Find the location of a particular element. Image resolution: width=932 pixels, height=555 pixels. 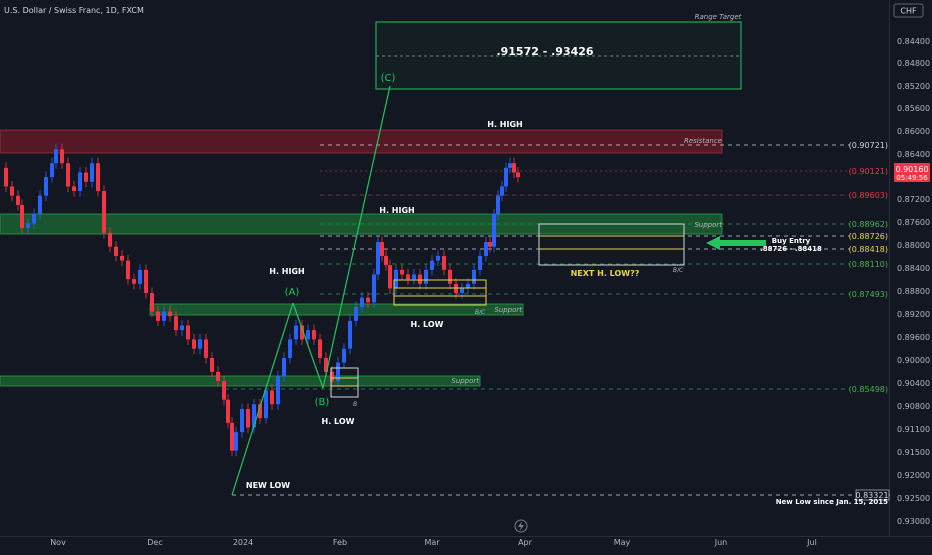

support-label-1: Support is located at coordinates (708, 225).